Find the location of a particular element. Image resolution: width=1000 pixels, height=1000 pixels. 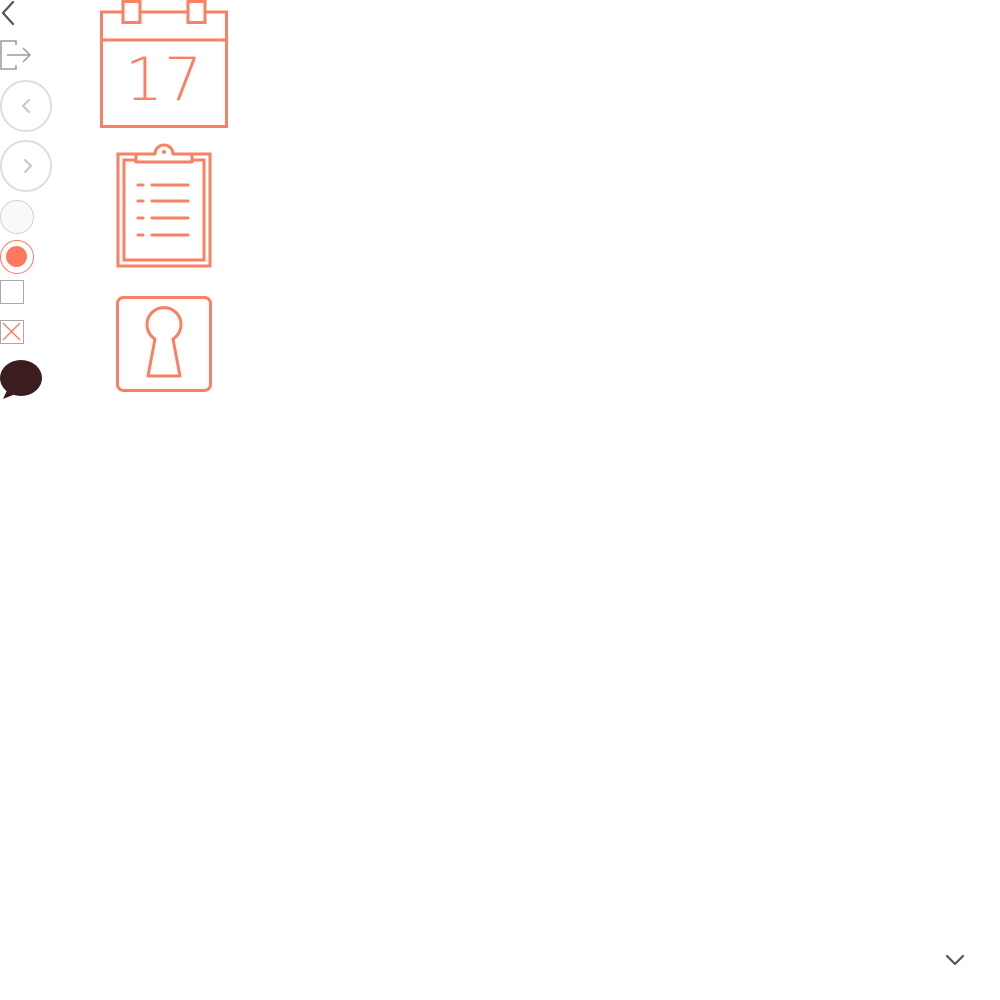

lock-feature is located at coordinates (164, 344).